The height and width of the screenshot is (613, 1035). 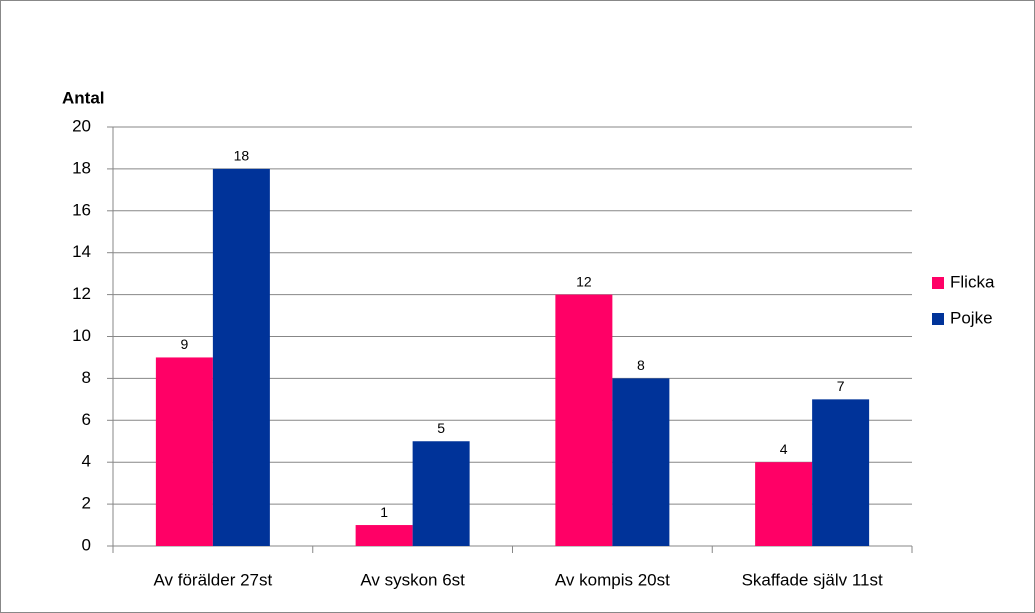 What do you see at coordinates (384, 512) in the screenshot?
I see `data-label: 1` at bounding box center [384, 512].